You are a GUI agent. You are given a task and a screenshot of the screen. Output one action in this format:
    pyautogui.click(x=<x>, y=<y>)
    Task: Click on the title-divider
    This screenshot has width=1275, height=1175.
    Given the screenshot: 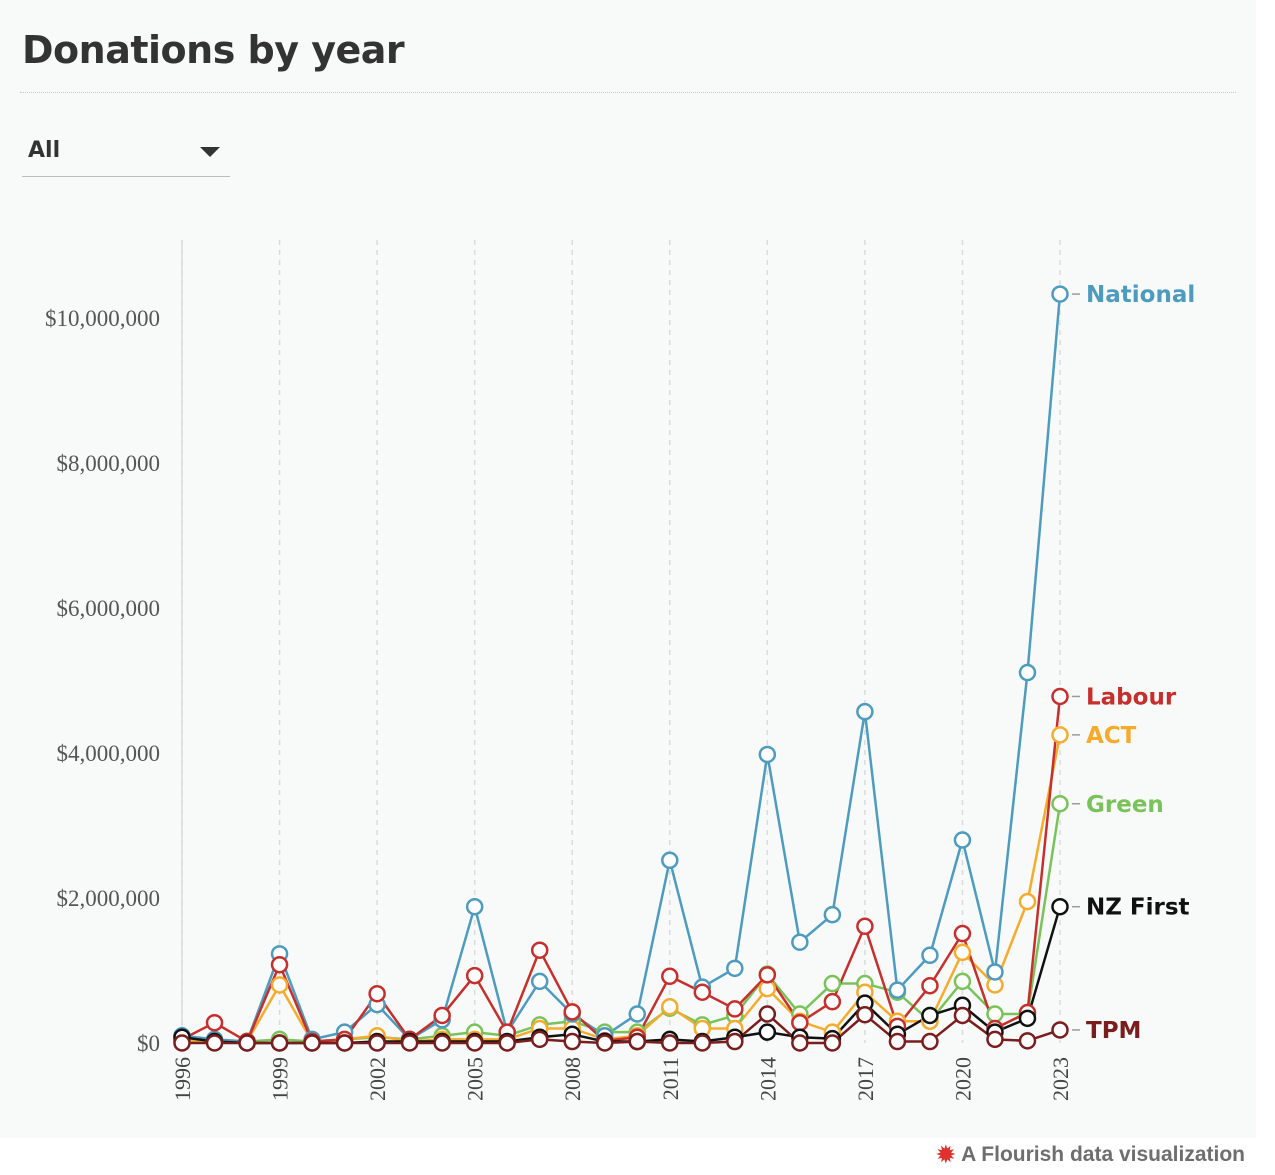 What is the action you would take?
    pyautogui.click(x=628, y=92)
    